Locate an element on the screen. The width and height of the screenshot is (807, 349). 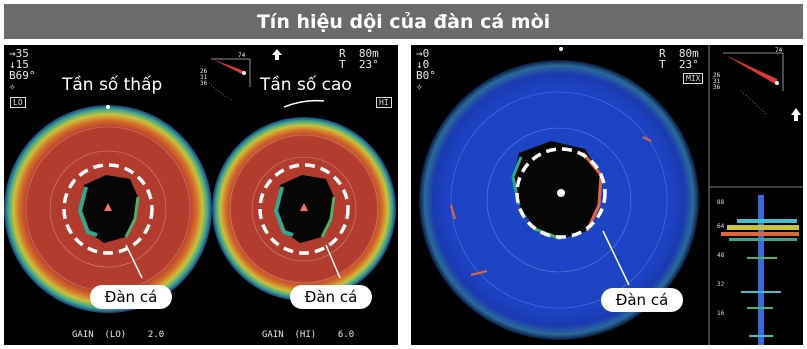
title-bar: Tín hiệu dội của đàn cá mòi is located at coordinates (403, 21).